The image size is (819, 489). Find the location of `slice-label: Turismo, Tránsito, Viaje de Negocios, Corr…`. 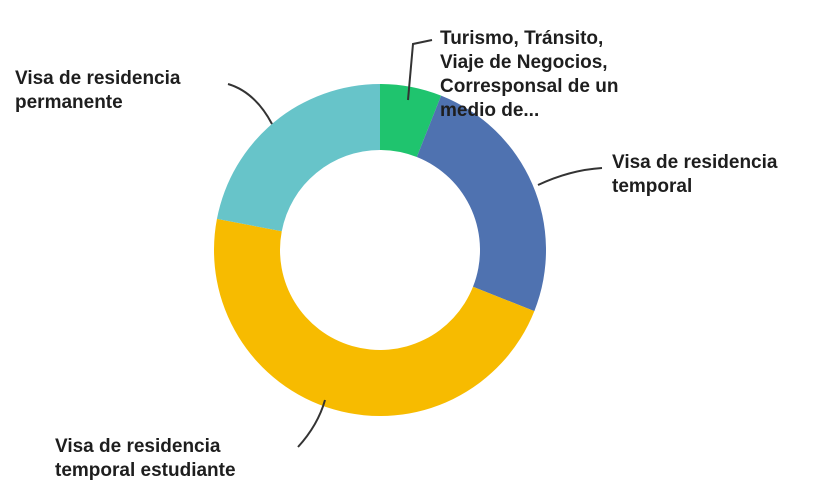

slice-label: Turismo, Tránsito, Viaje de Negocios, Corr… is located at coordinates (529, 74).